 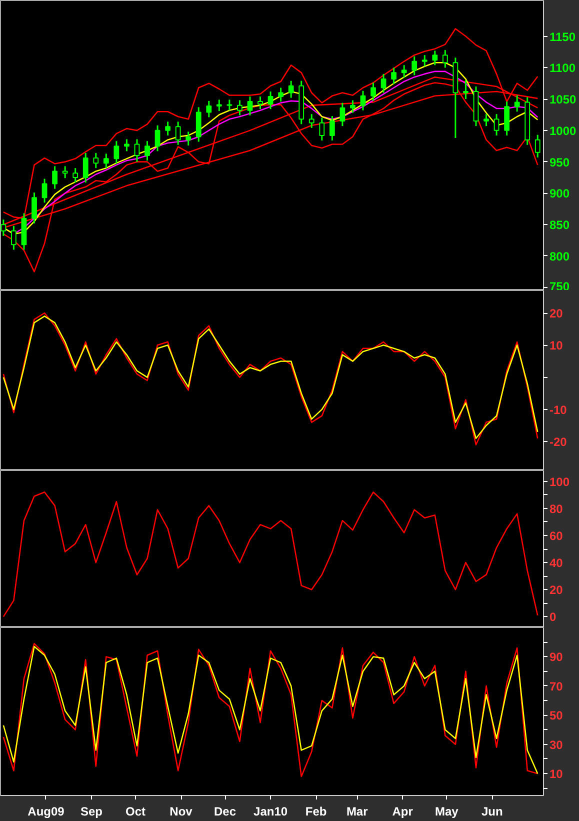 What do you see at coordinates (46, 811) in the screenshot?
I see `x-tick-label: Aug09` at bounding box center [46, 811].